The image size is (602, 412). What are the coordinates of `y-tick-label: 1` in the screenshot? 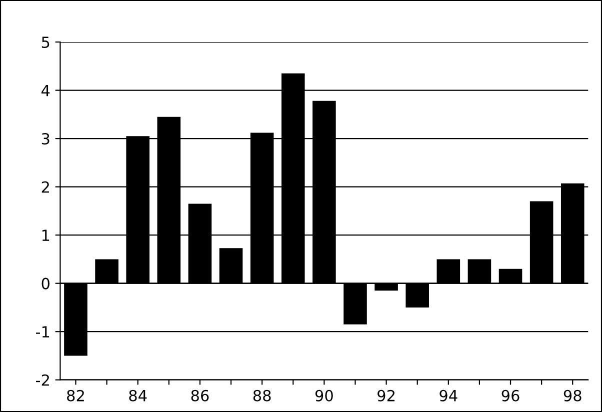 It's located at (46, 235).